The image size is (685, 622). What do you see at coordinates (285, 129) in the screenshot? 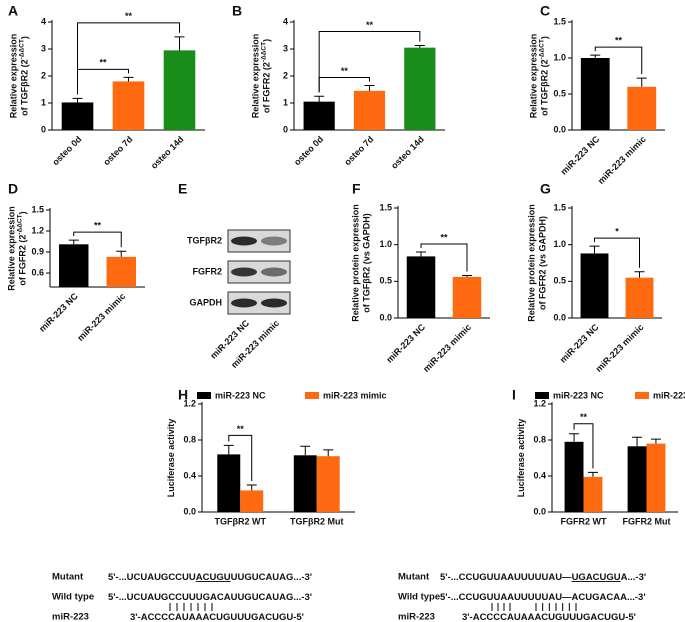
I see `y-tick-label: 0` at bounding box center [285, 129].